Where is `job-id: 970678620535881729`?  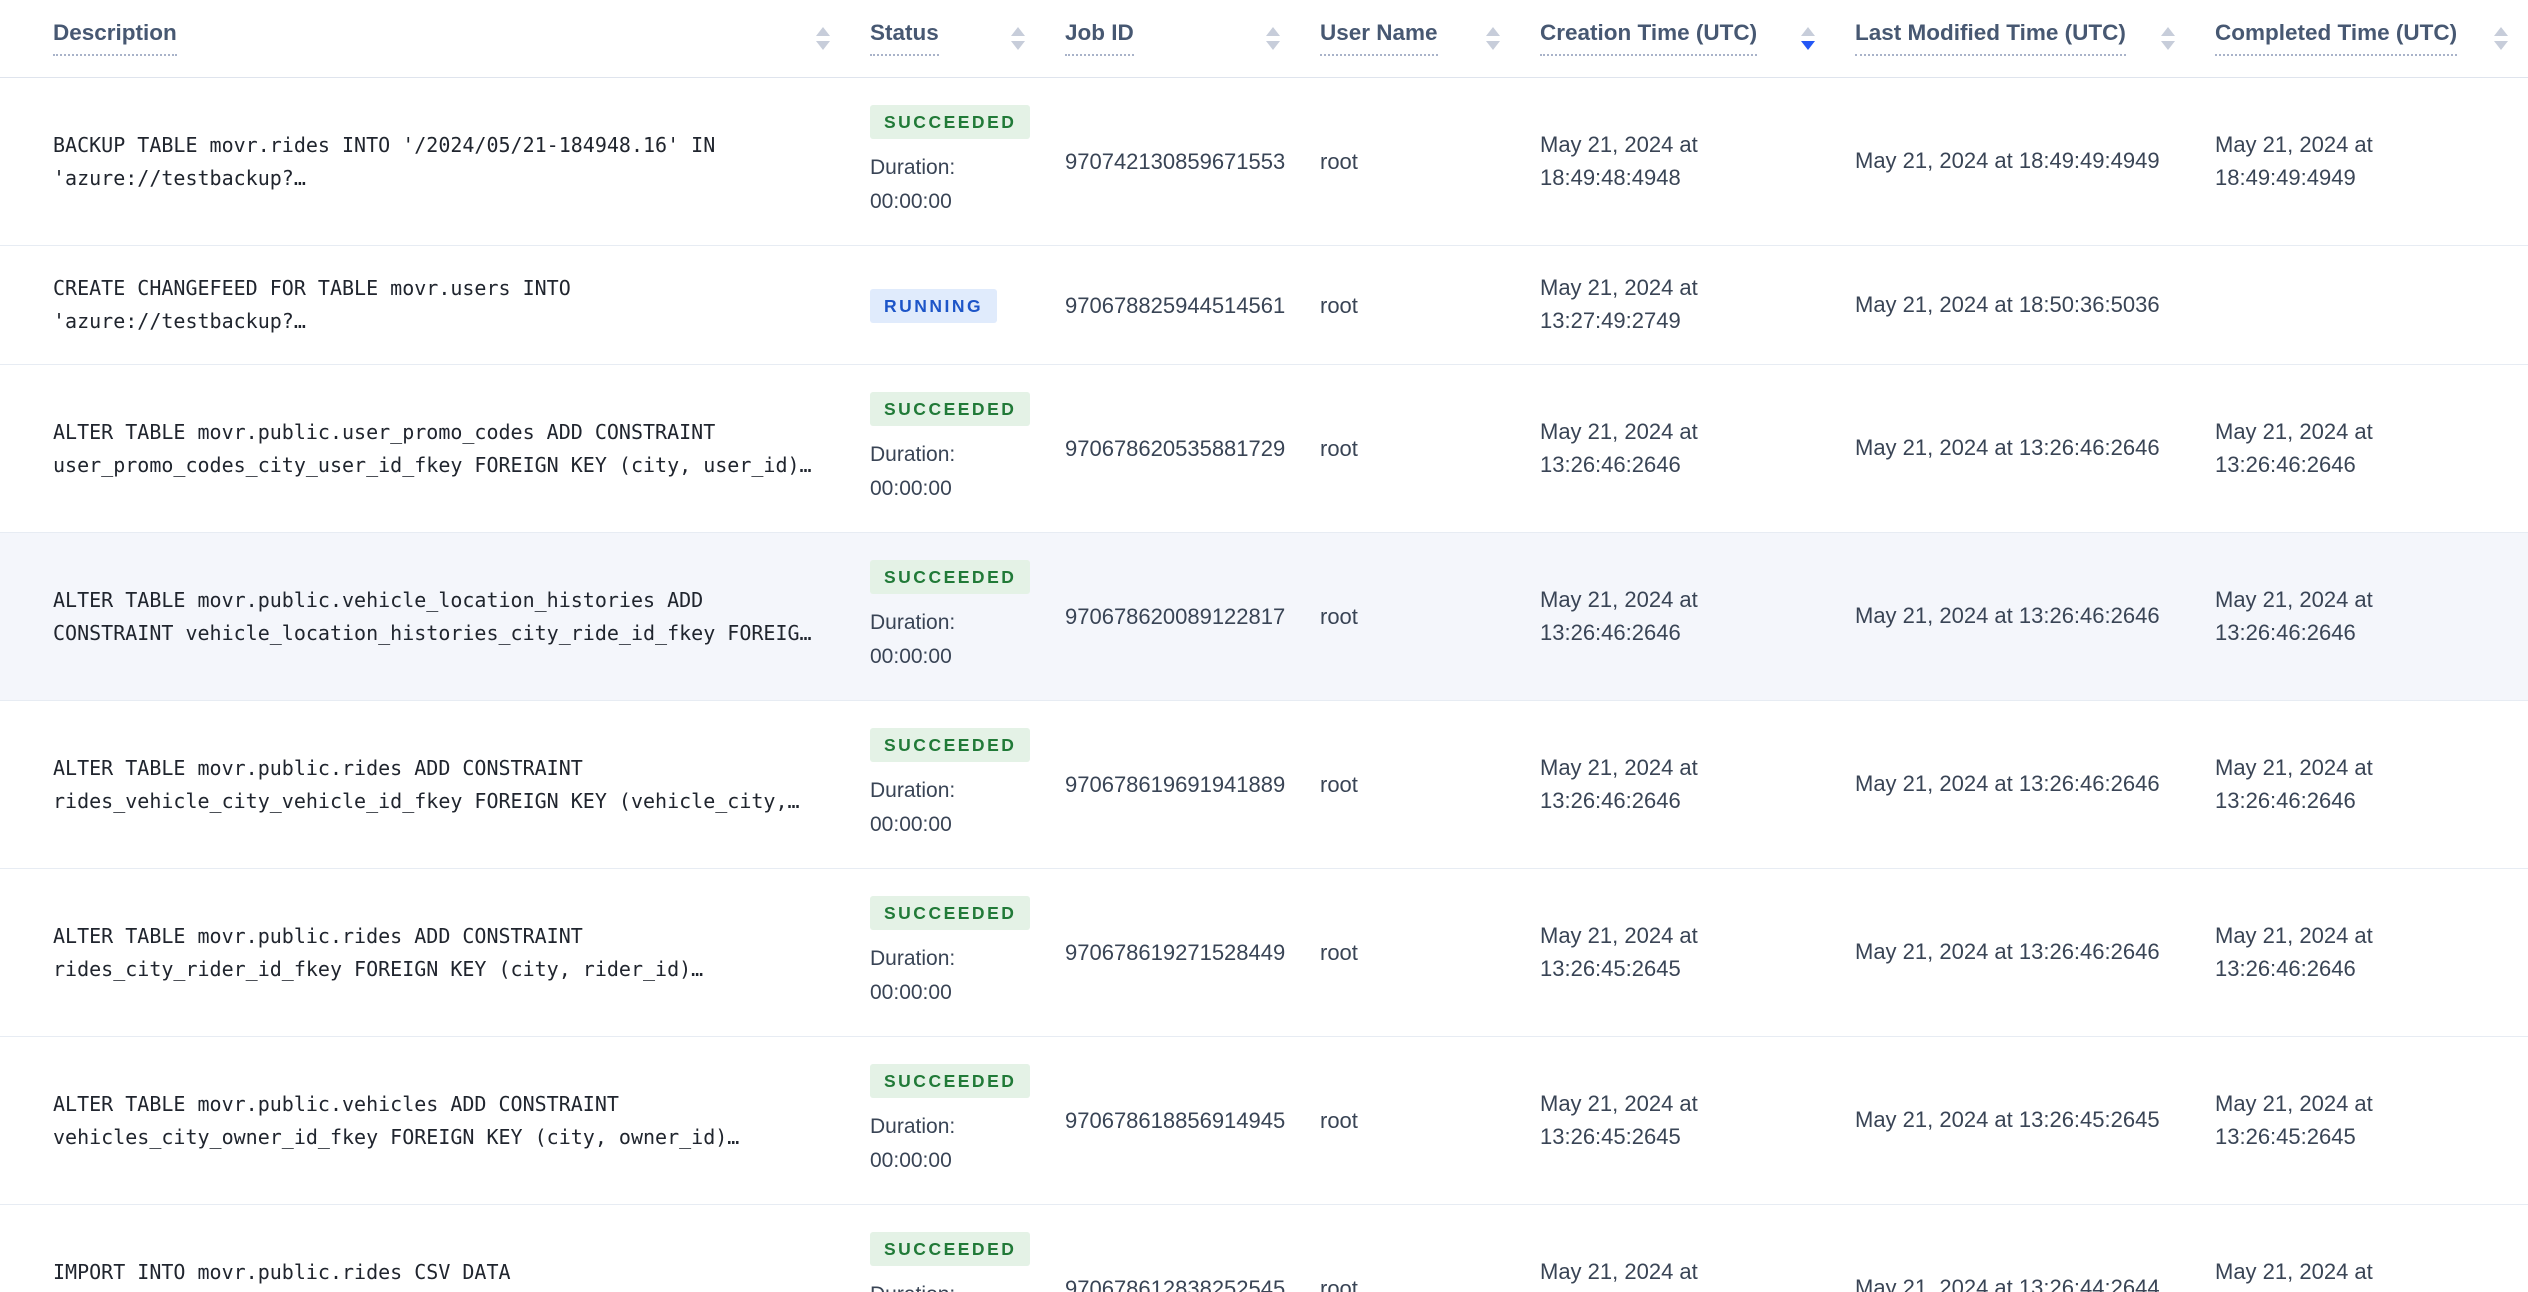
job-id: 970678620535881729 is located at coordinates (1172, 449).